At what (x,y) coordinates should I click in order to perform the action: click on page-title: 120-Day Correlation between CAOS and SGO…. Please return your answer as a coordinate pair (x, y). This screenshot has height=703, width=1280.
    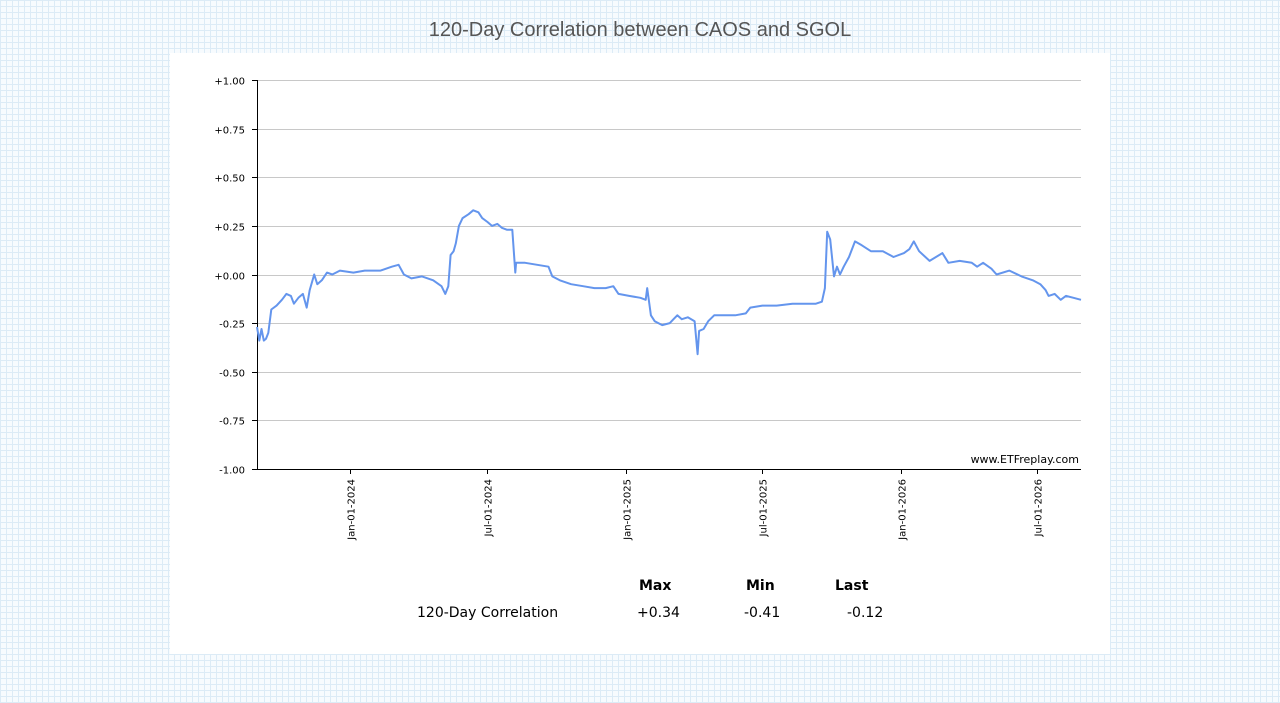
    Looking at the image, I should click on (640, 30).